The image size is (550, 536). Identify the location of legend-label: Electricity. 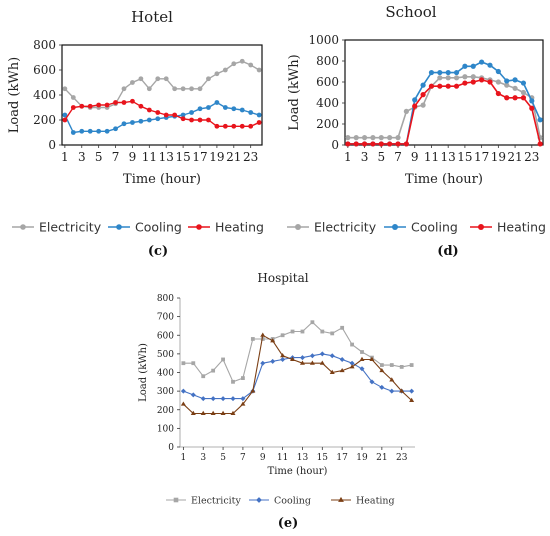
(216, 501).